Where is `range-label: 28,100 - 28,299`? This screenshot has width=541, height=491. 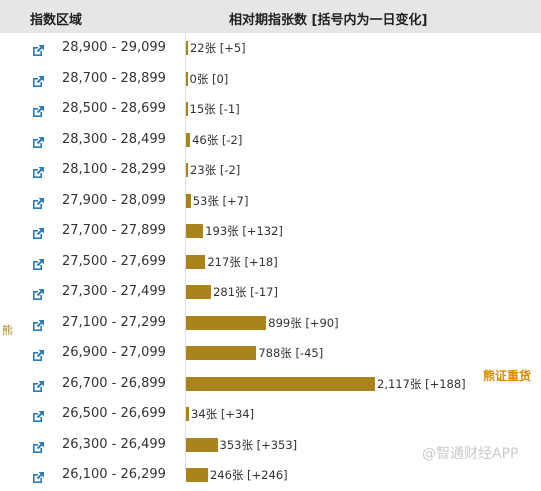 range-label: 28,100 - 28,299 is located at coordinates (114, 169).